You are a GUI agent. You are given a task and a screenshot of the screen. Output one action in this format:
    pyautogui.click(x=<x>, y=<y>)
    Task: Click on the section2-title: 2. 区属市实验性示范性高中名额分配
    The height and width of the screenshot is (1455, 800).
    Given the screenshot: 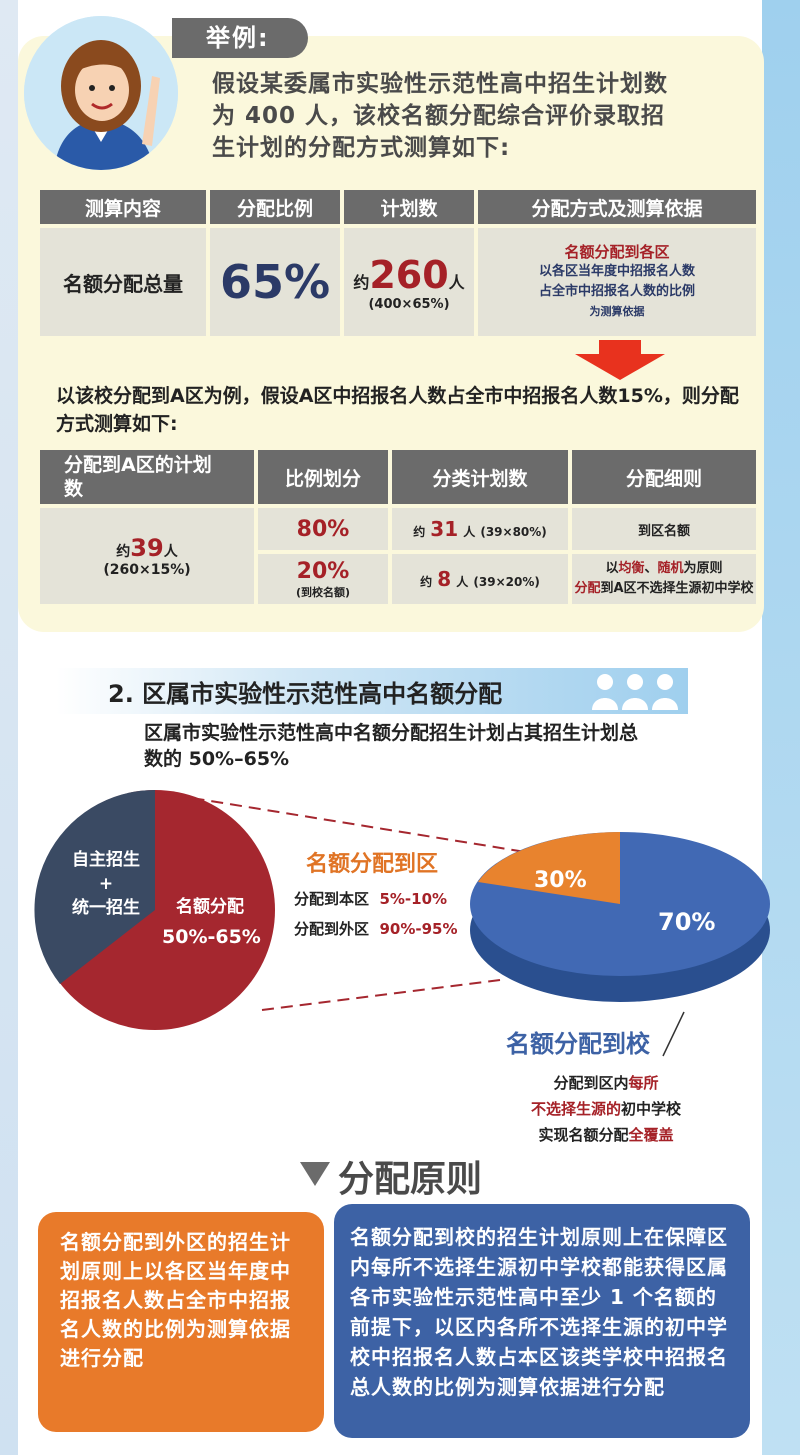 What is the action you would take?
    pyautogui.click(x=305, y=694)
    